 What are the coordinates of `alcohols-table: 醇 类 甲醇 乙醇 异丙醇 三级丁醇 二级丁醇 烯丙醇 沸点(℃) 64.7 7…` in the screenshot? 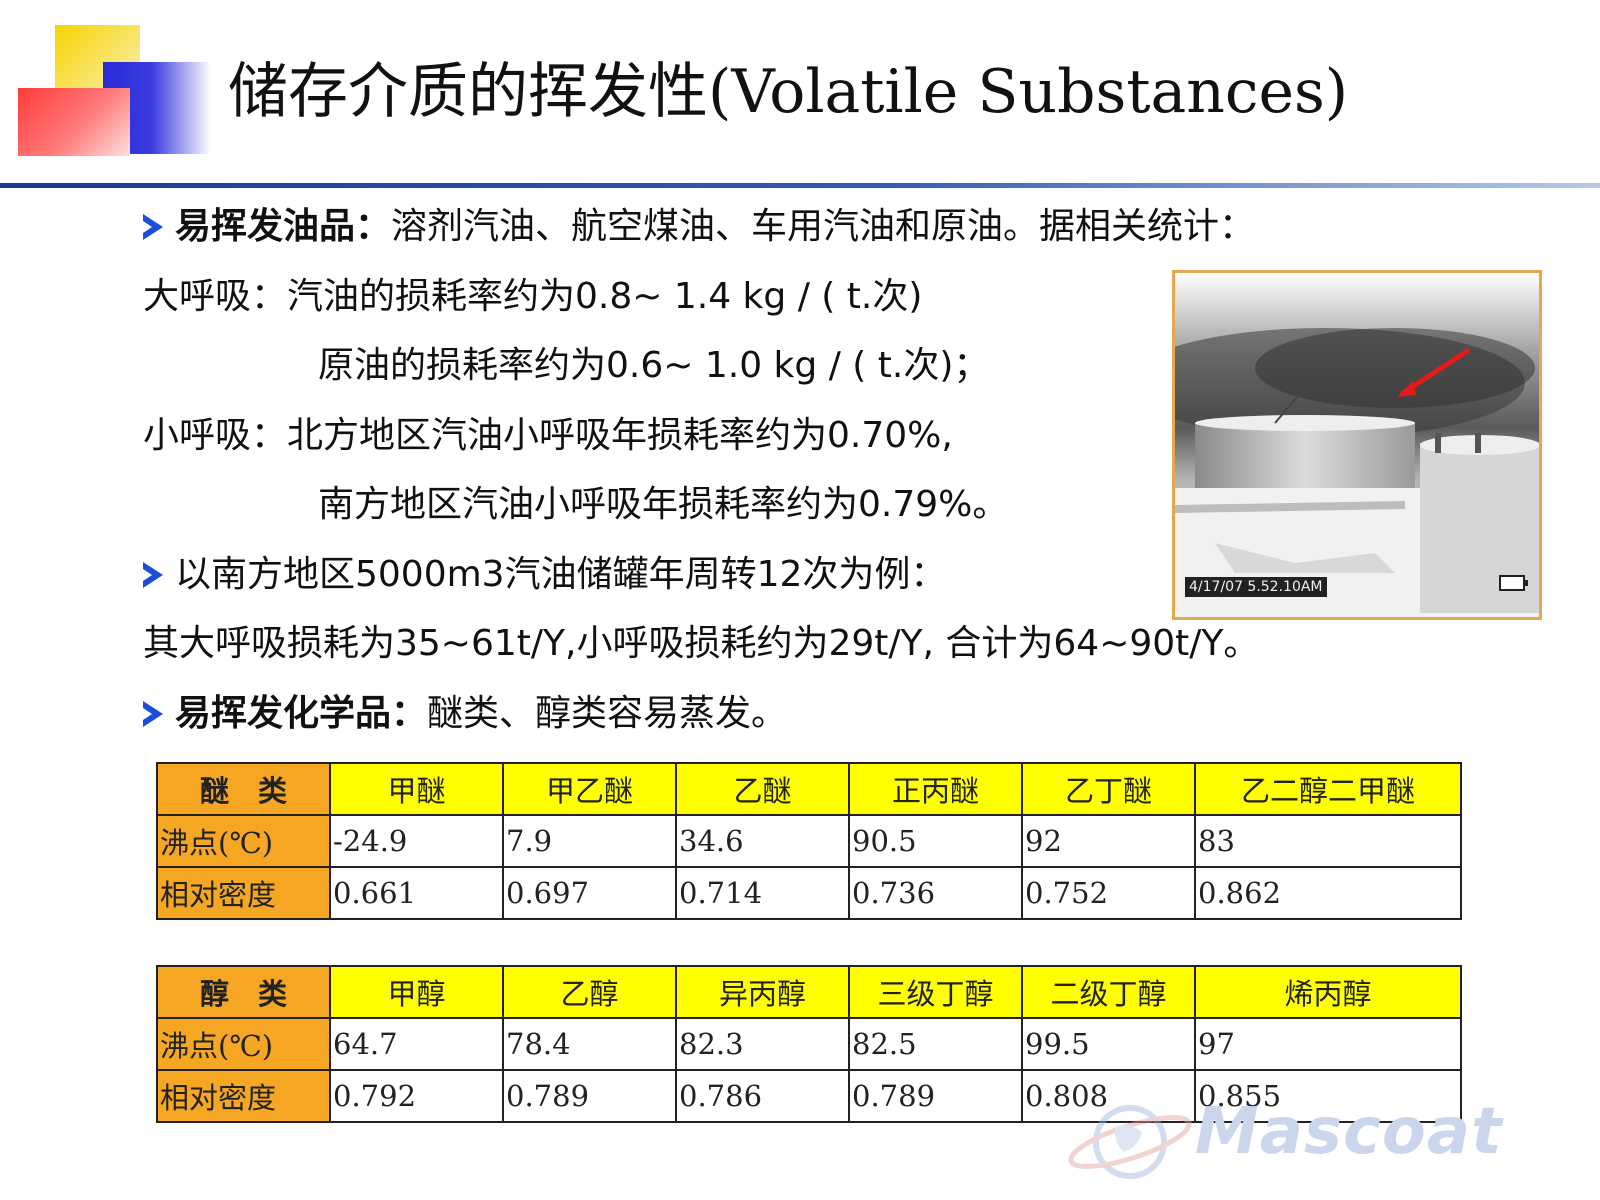 It's located at (809, 1044).